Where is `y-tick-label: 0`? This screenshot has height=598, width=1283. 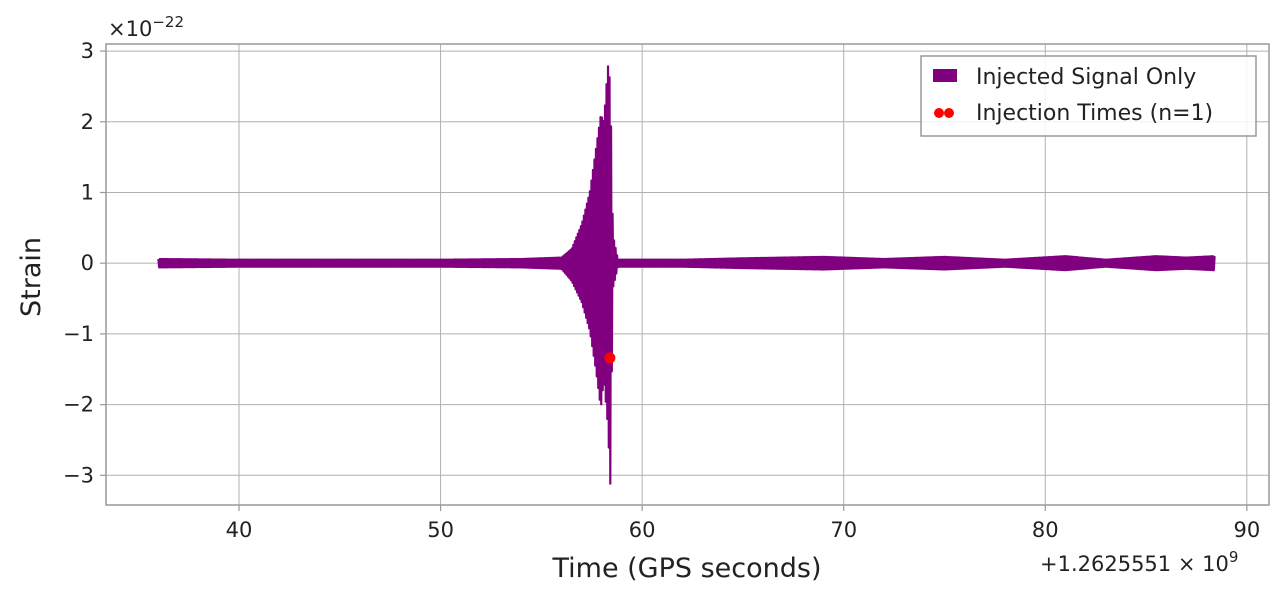 y-tick-label: 0 is located at coordinates (87, 263).